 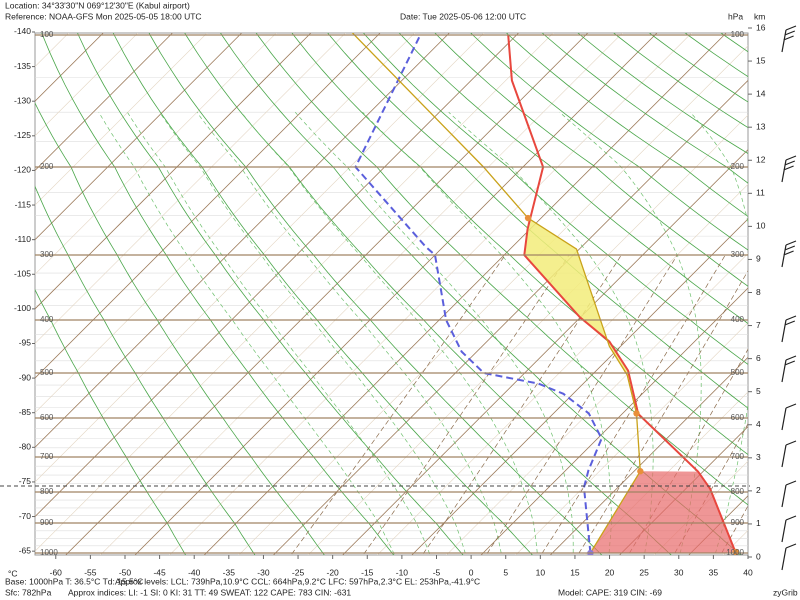 What do you see at coordinates (402, 572) in the screenshot?
I see `x-tick-label: -10` at bounding box center [402, 572].